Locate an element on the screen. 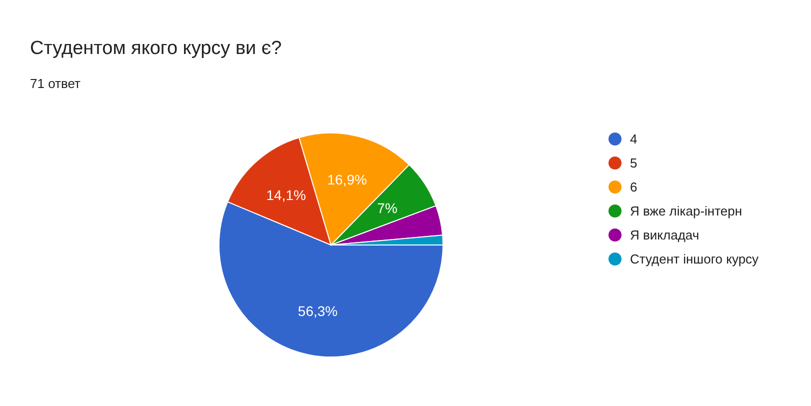 This screenshot has height=406, width=811. data-label: 7% is located at coordinates (387, 208).